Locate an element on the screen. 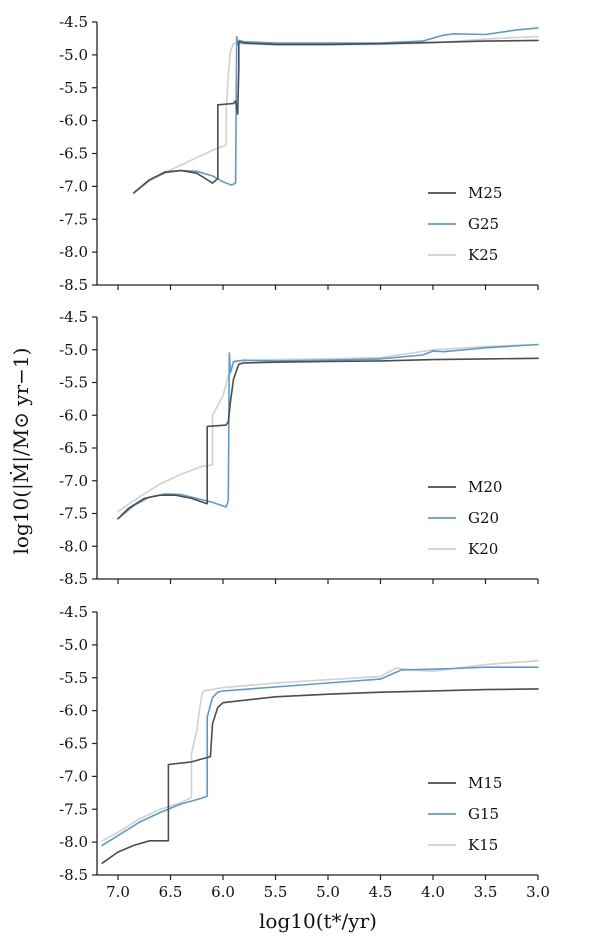 Image resolution: width=598 pixels, height=943 pixels. series-line-k20 is located at coordinates (328, 428).